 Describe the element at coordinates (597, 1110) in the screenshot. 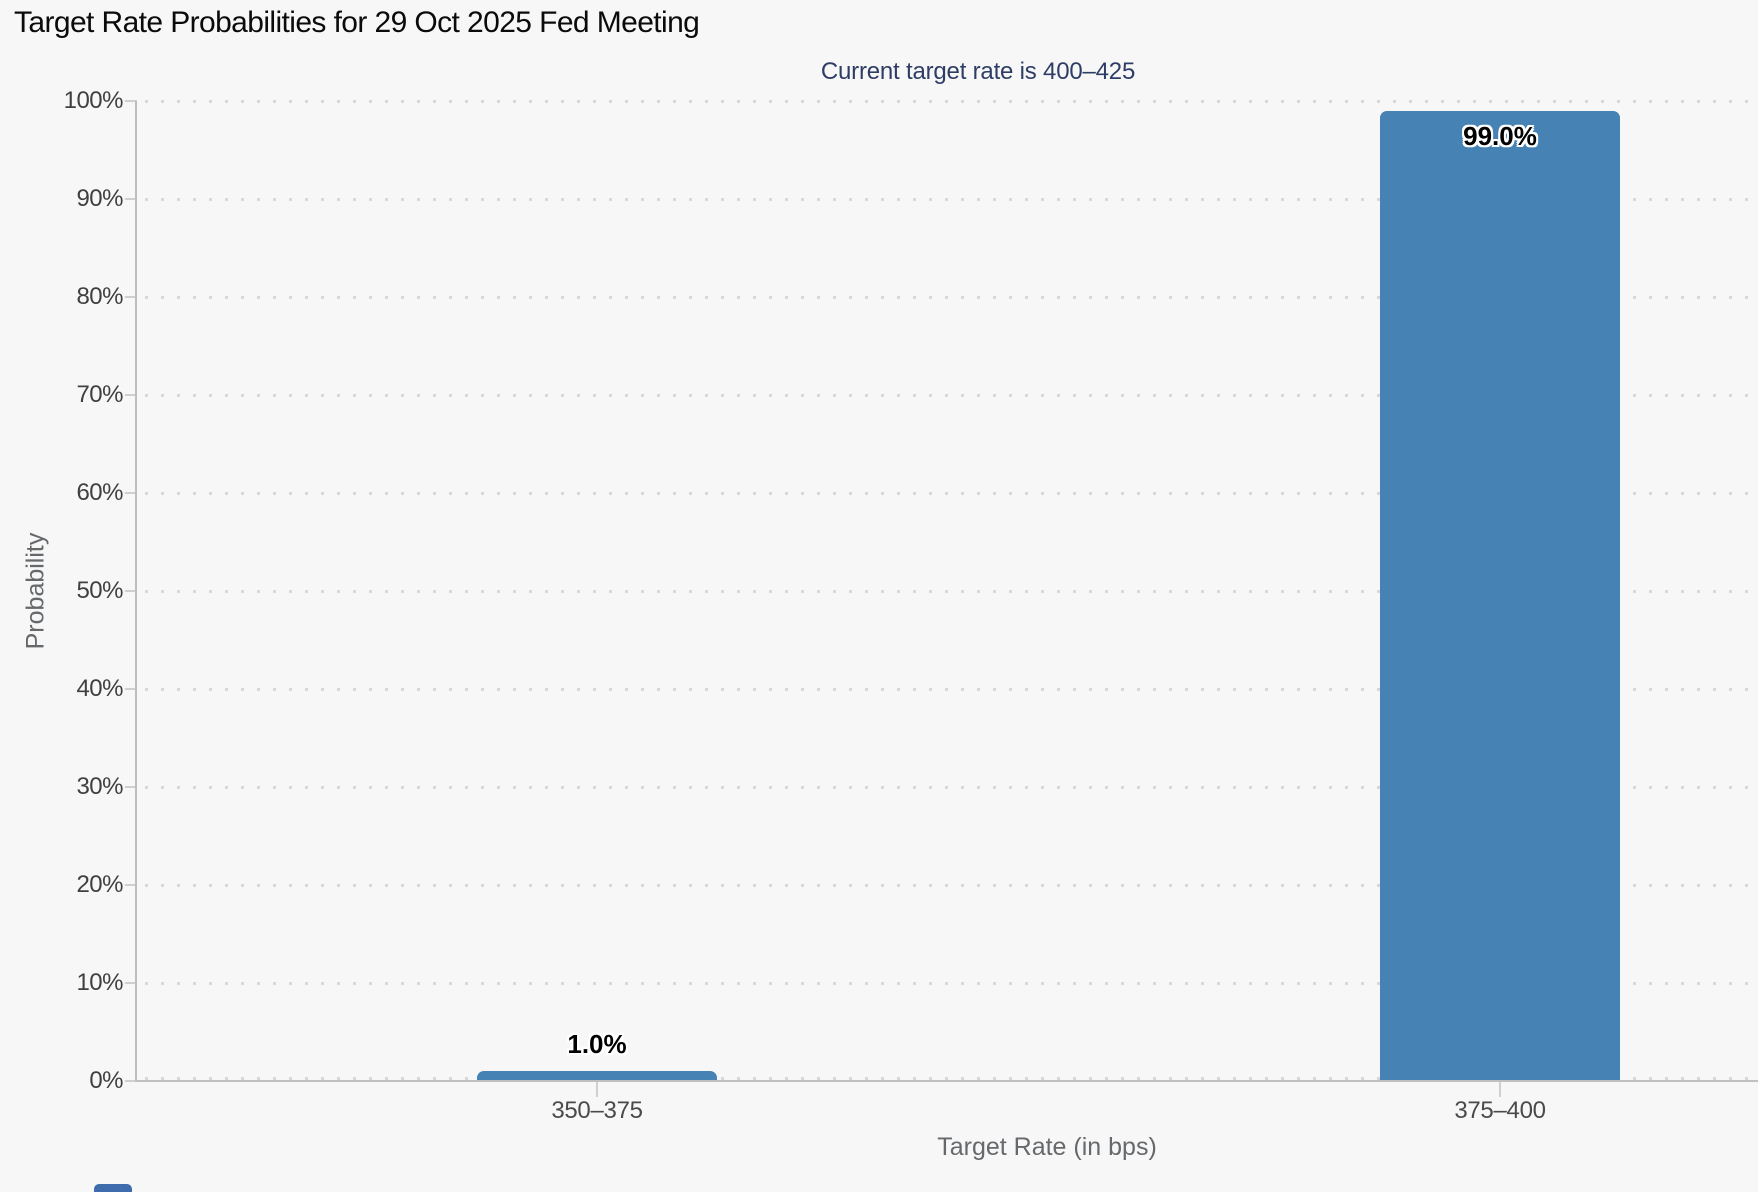

I see `x-tick-label: 350–375` at that location.